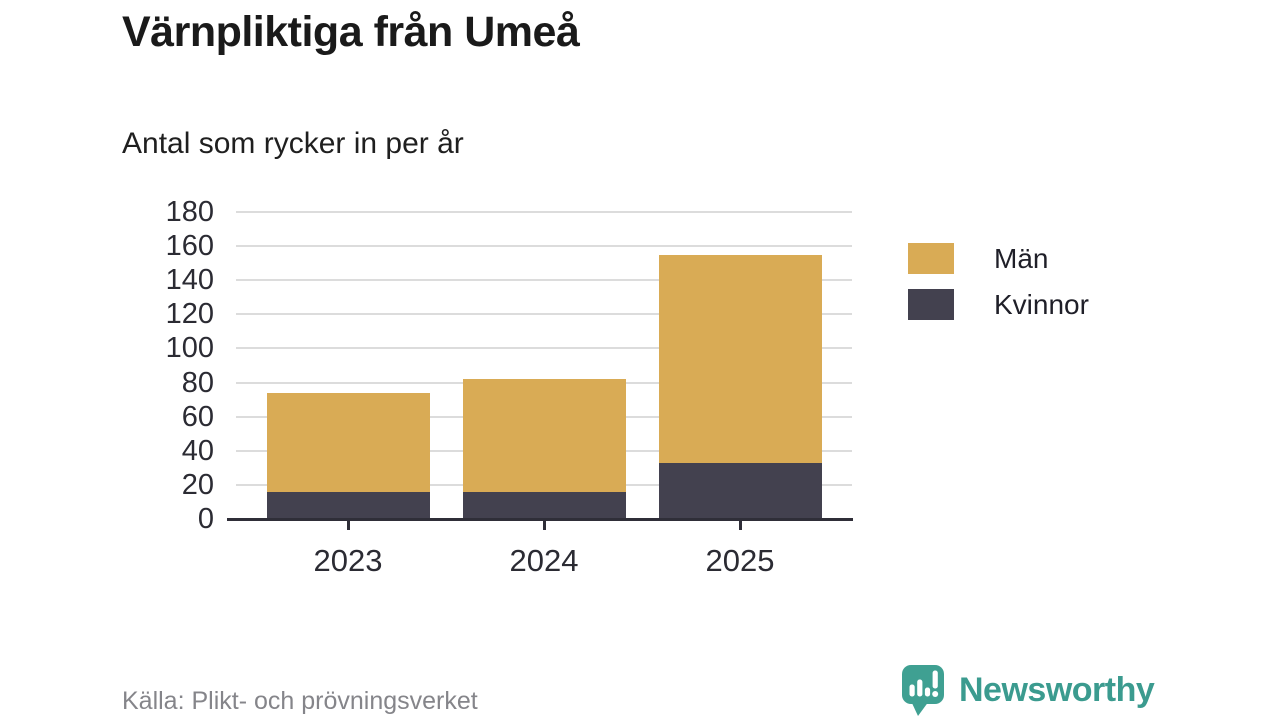 Image resolution: width=1280 pixels, height=720 pixels. Describe the element at coordinates (1041, 304) in the screenshot. I see `legend-label: Kvinnor` at that location.